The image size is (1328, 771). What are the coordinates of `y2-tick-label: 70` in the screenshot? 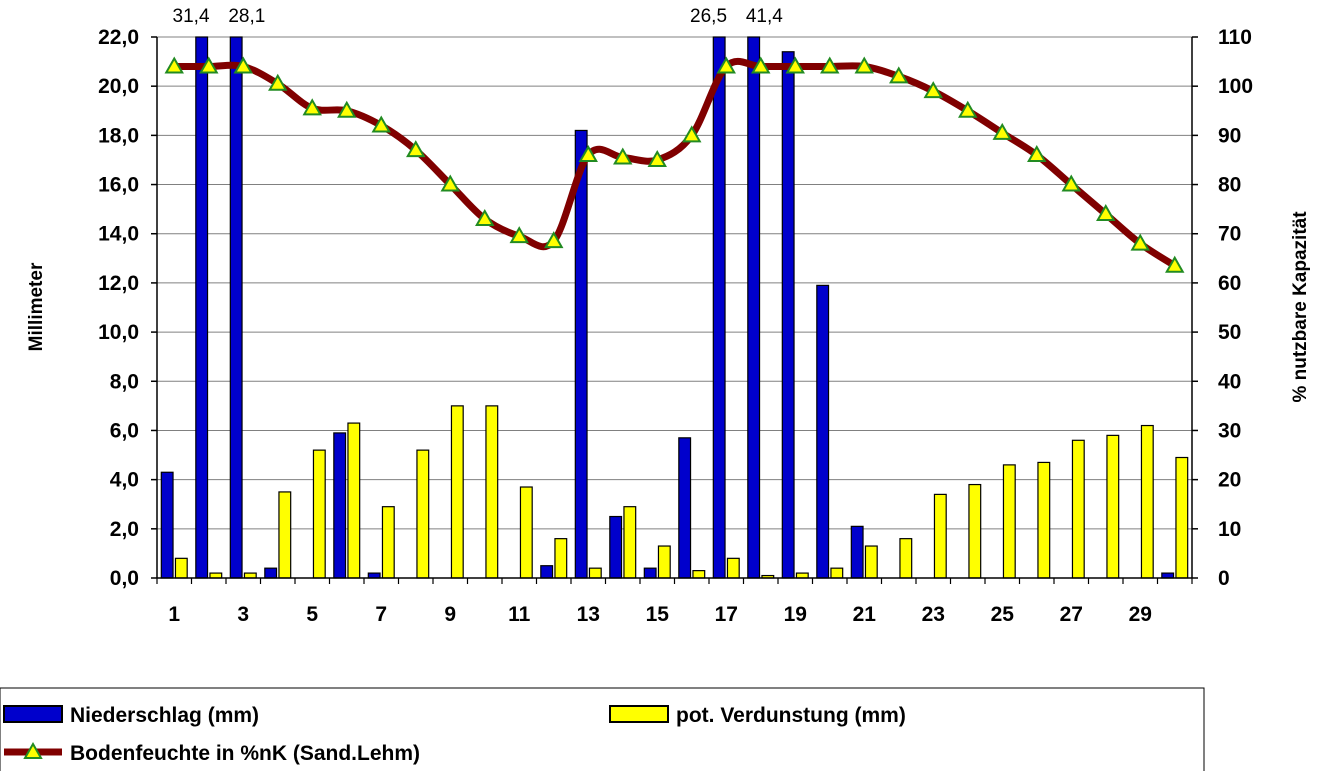 It's located at (1229, 234).